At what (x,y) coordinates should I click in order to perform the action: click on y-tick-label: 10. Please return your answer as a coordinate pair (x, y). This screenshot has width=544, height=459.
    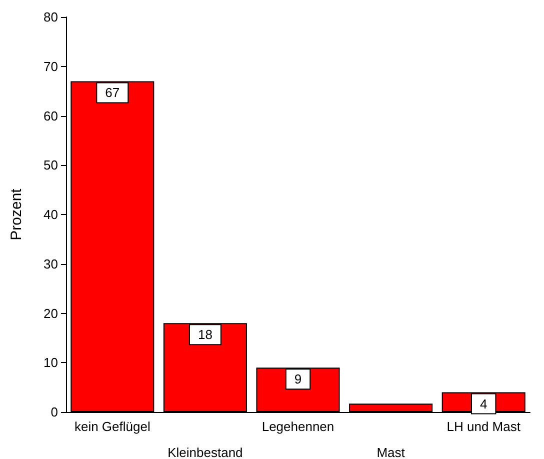
    Looking at the image, I should click on (51, 362).